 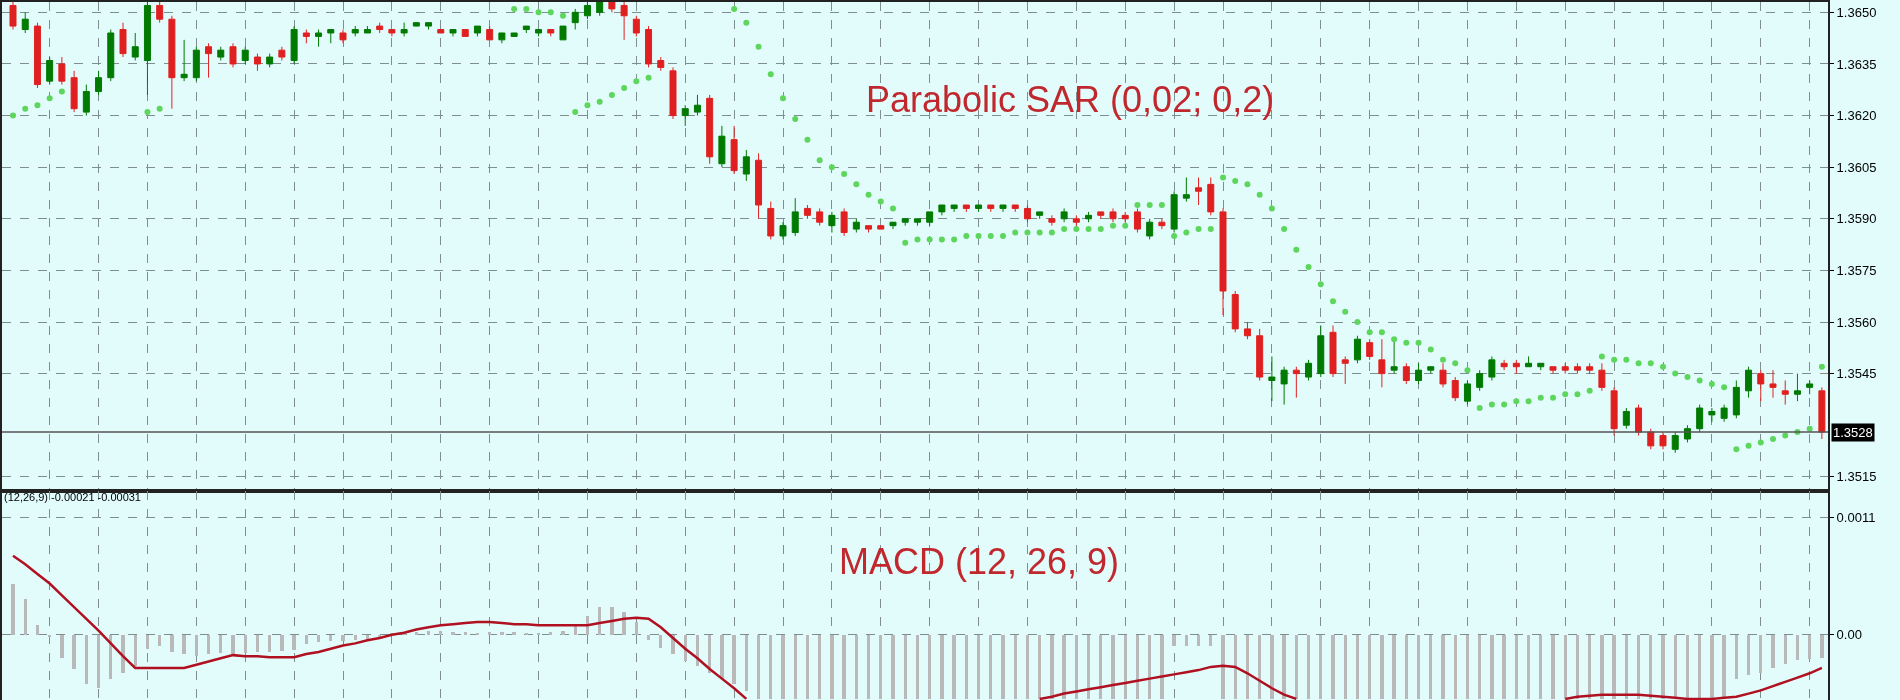 What do you see at coordinates (1856, 167) in the screenshot?
I see `y-tick-label: 1.3605` at bounding box center [1856, 167].